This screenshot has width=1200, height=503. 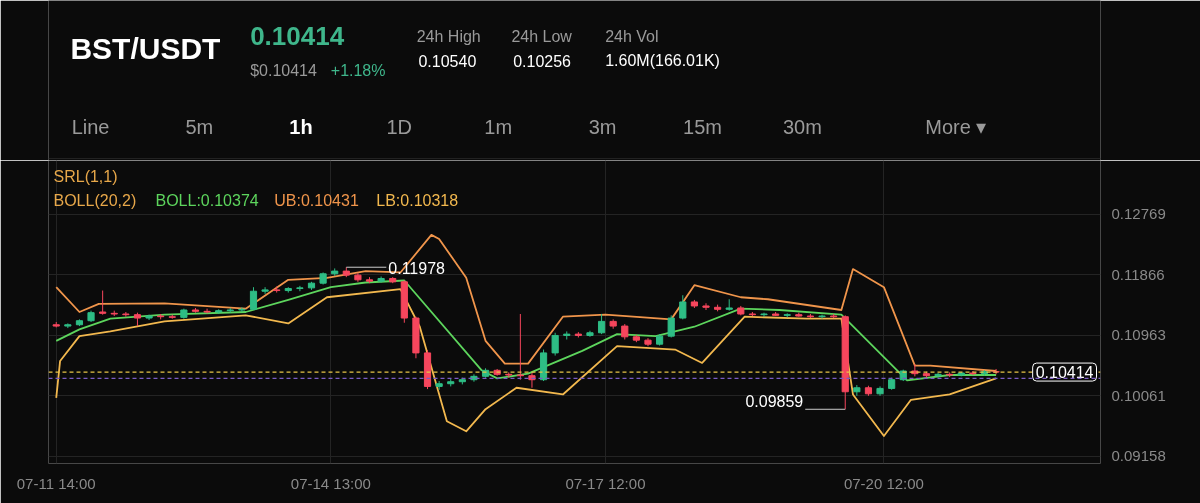 I want to click on annotation: 0.09859, so click(x=774, y=402).